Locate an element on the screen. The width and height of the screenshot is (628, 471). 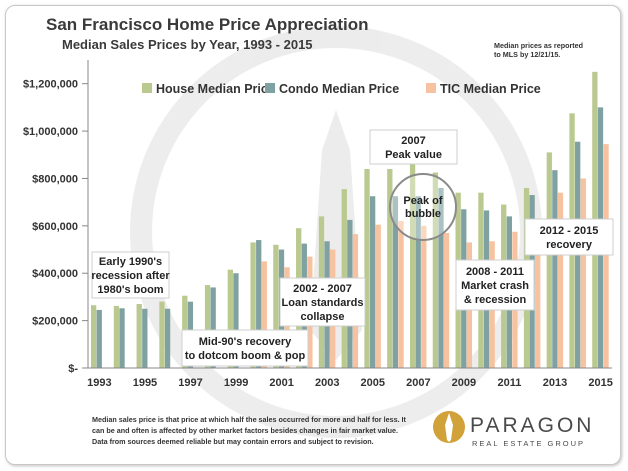
paragon-emblem-mark is located at coordinates (449, 427).